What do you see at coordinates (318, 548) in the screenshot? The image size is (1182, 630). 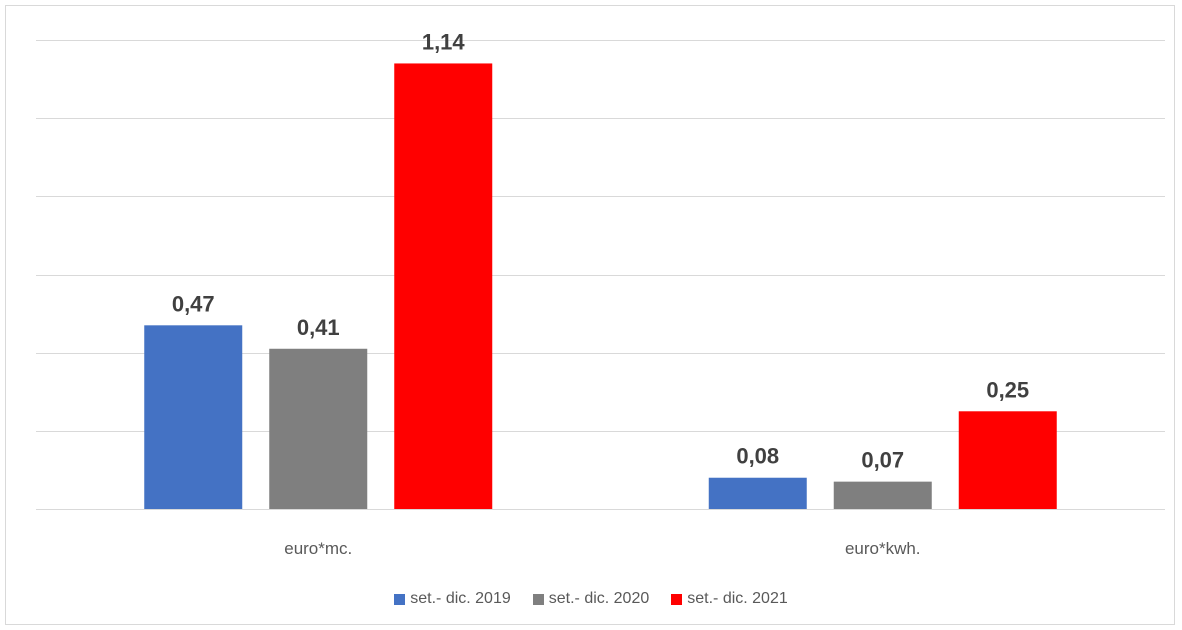 I see `category-label: euro*mc.` at bounding box center [318, 548].